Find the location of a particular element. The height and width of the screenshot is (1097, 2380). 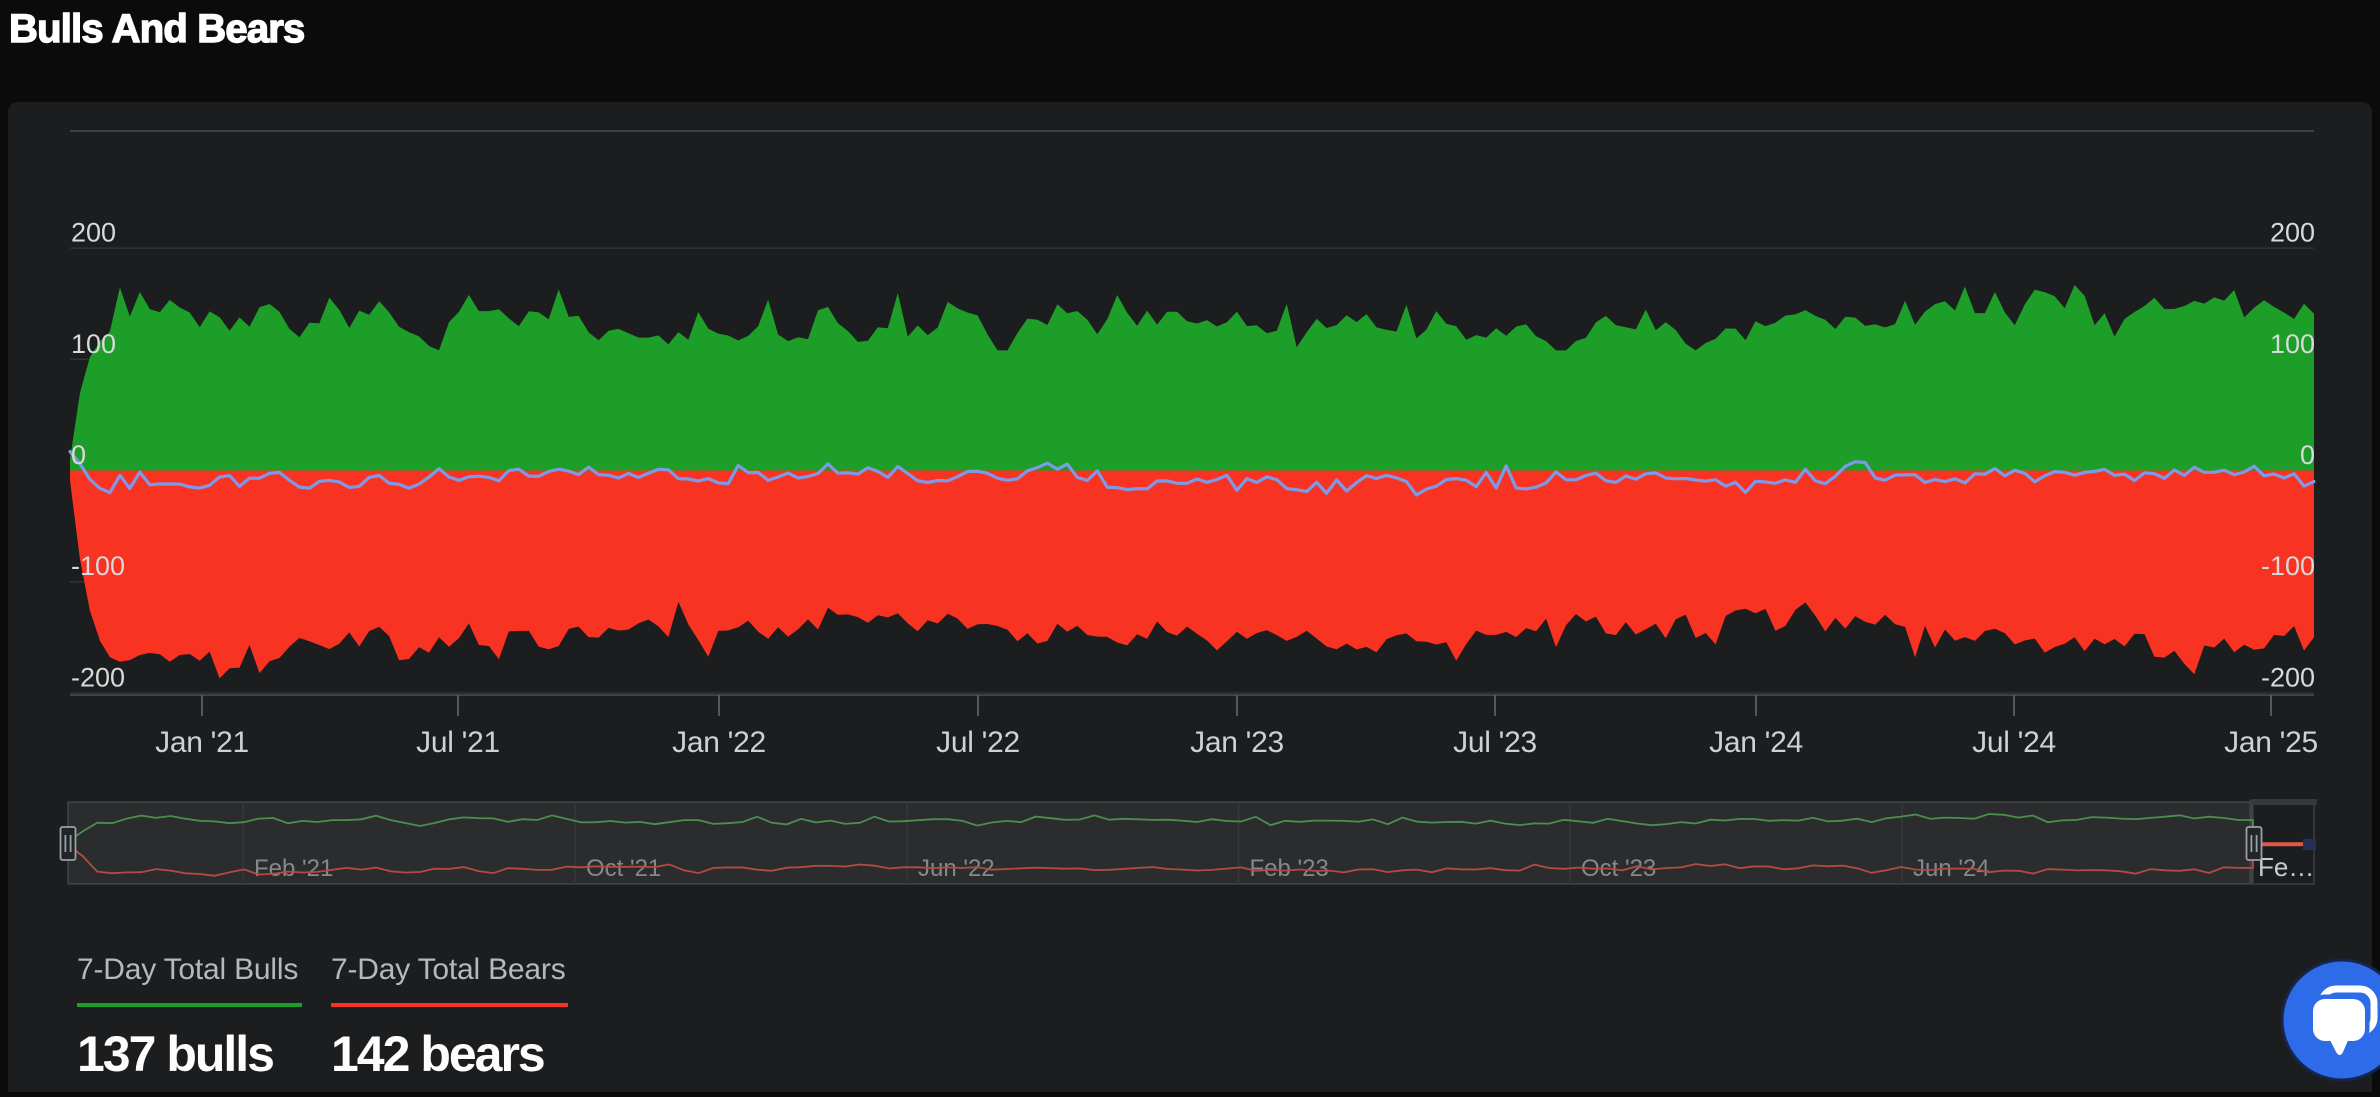

svg-text: Jan '23 is located at coordinates (1237, 742).